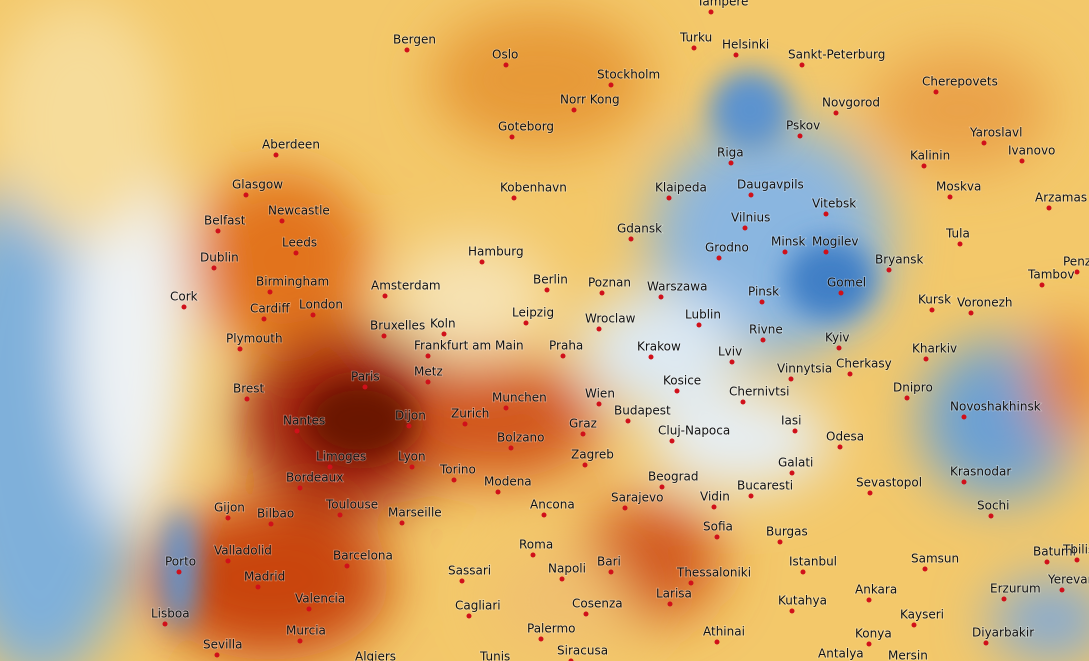 This screenshot has width=1089, height=661. Describe the element at coordinates (219, 258) in the screenshot. I see `city-label: Dublin` at that location.